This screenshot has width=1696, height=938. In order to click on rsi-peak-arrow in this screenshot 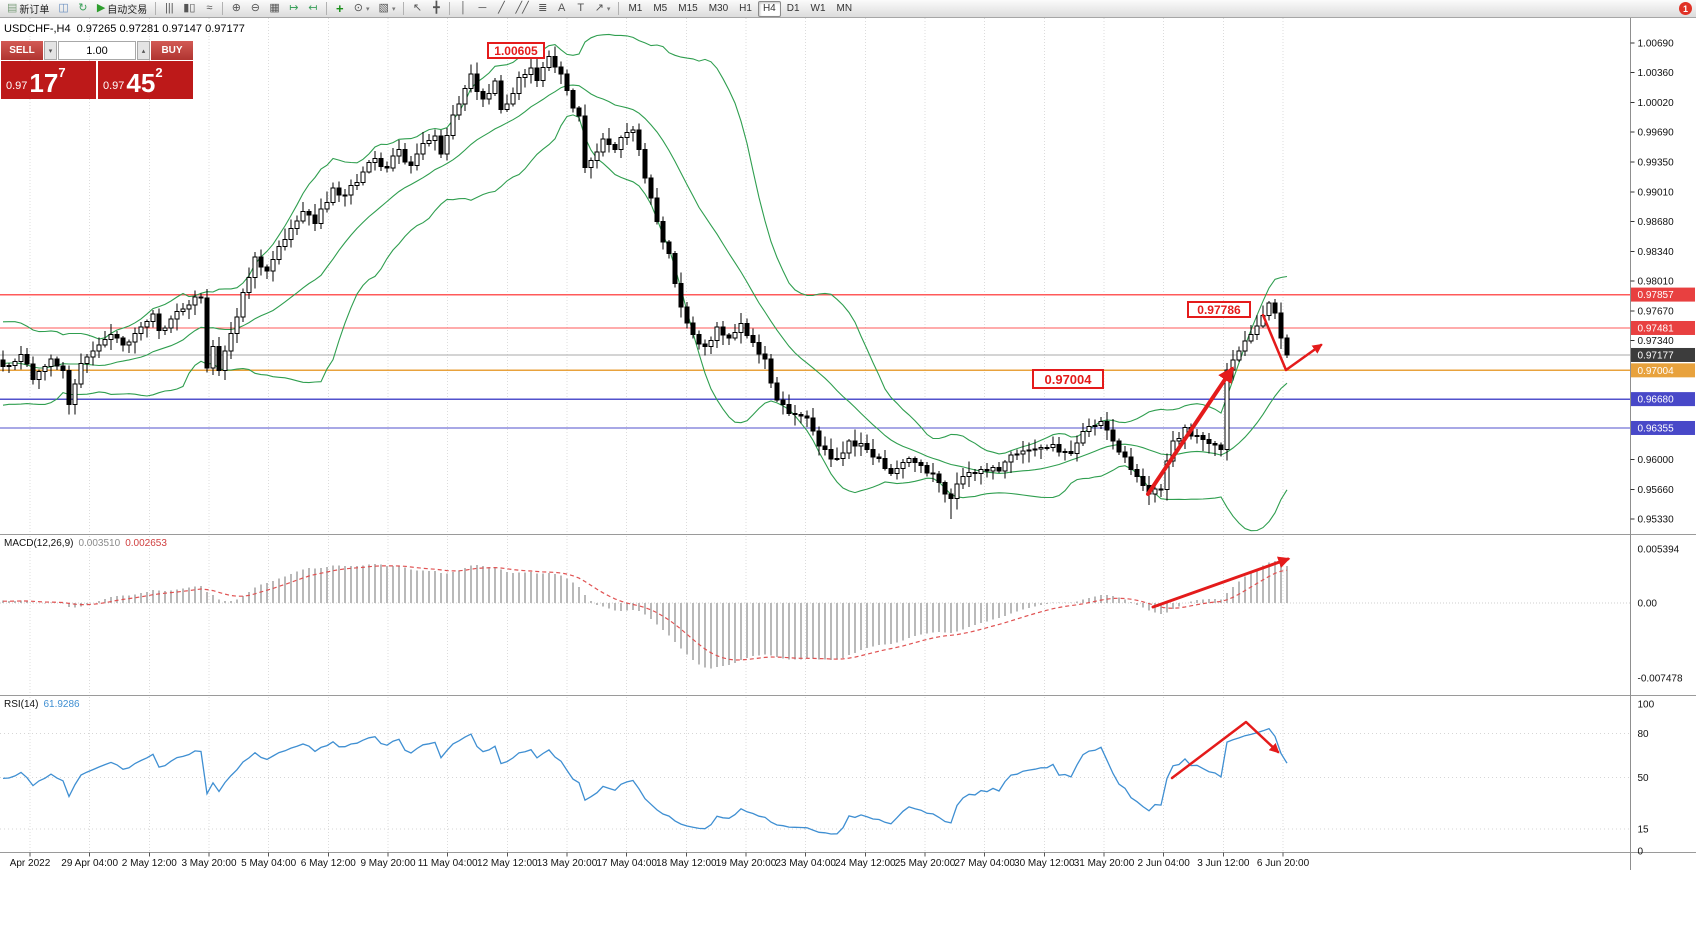, I will do `click(1225, 750)`.